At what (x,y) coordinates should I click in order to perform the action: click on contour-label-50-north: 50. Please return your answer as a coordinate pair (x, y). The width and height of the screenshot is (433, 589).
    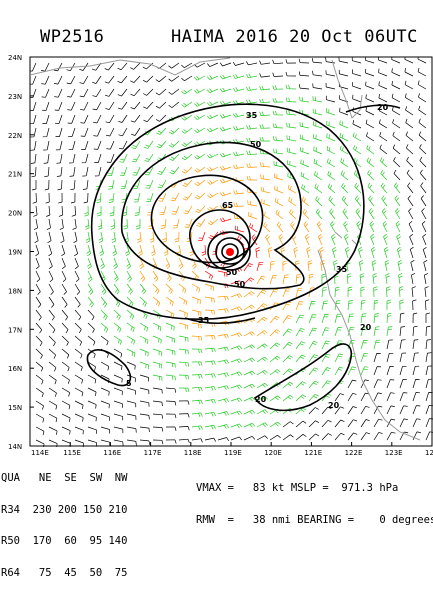
    Looking at the image, I should click on (256, 144).